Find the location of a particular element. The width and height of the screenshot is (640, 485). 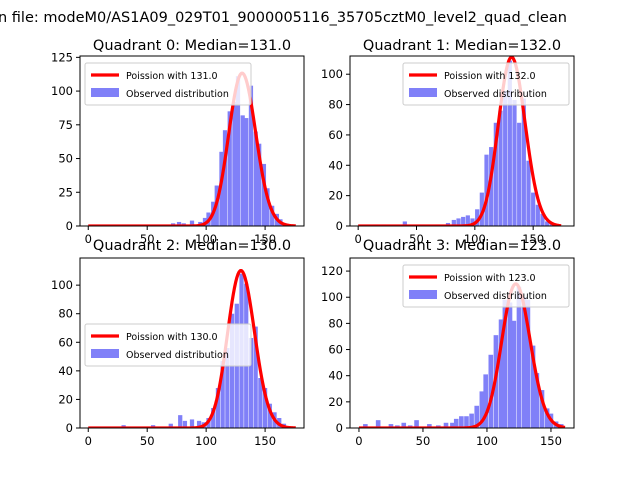

legend-box is located at coordinates (486, 84).